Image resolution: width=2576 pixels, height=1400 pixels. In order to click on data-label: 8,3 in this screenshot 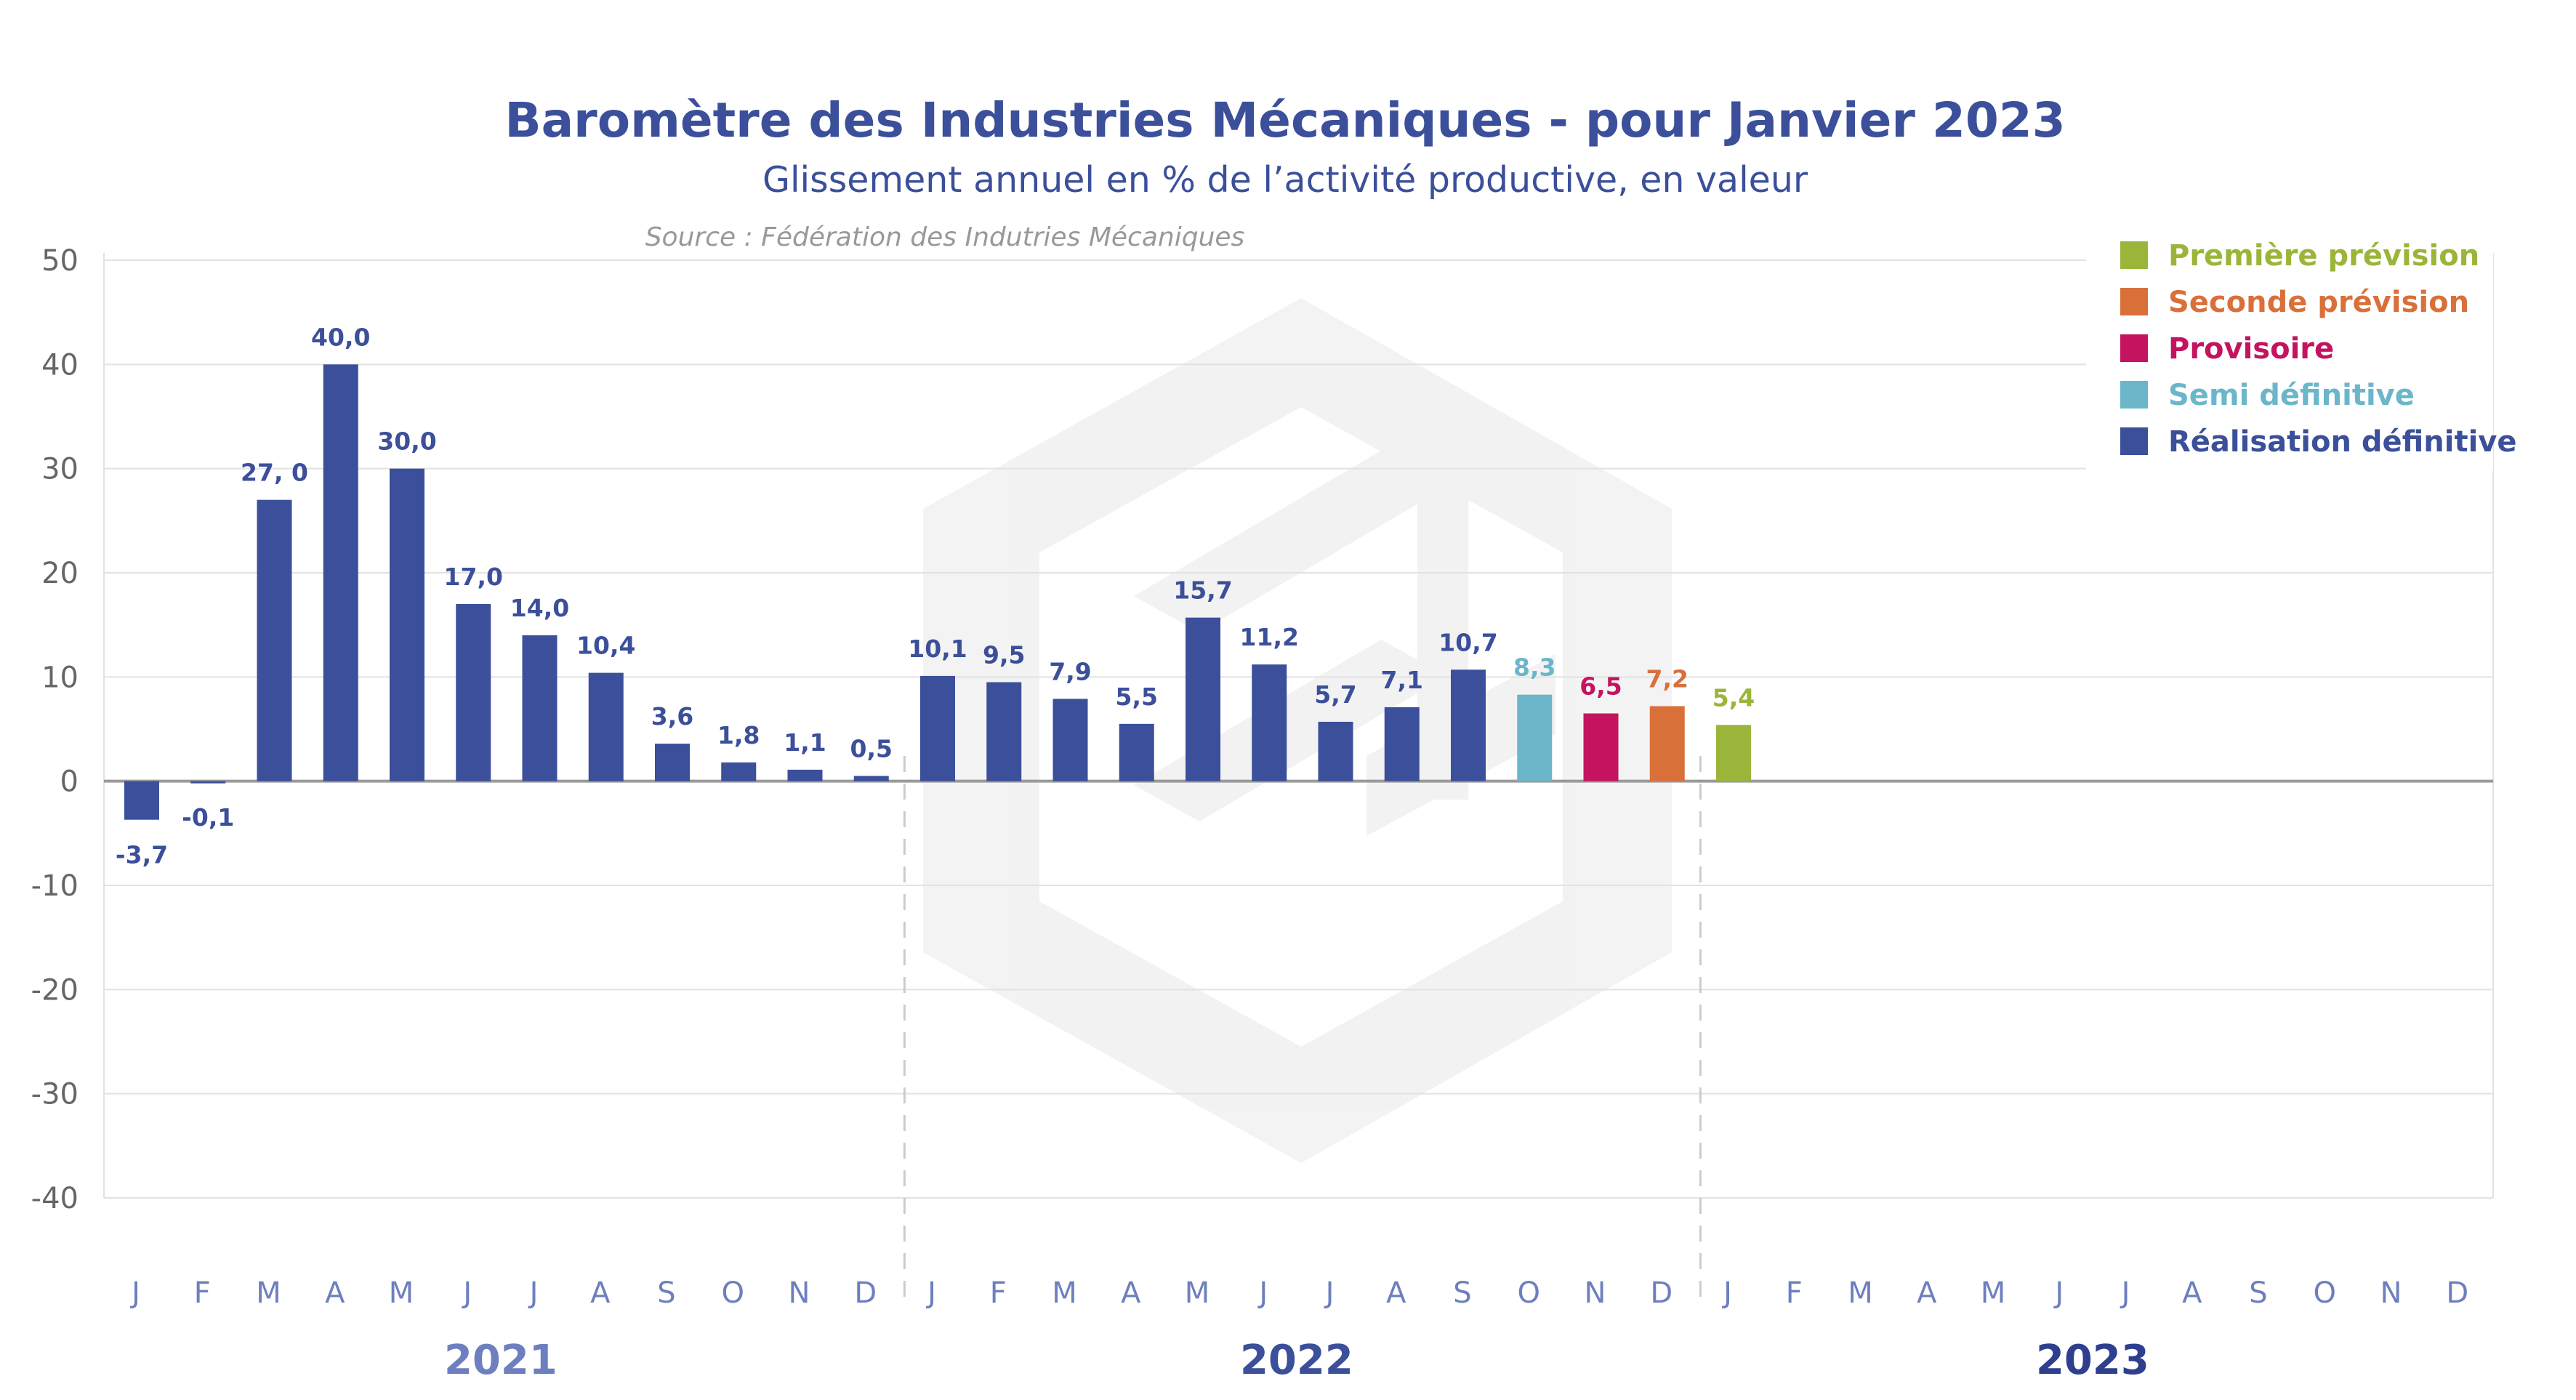, I will do `click(1534, 667)`.